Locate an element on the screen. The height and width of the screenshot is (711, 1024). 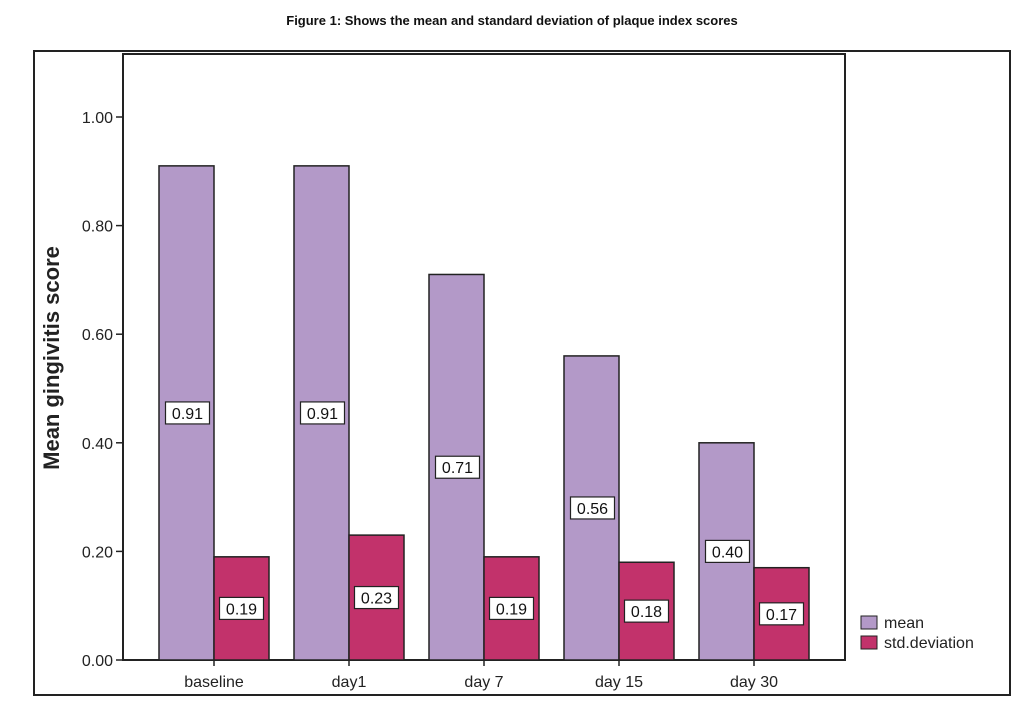
x-category-label: baseline is located at coordinates (214, 682).